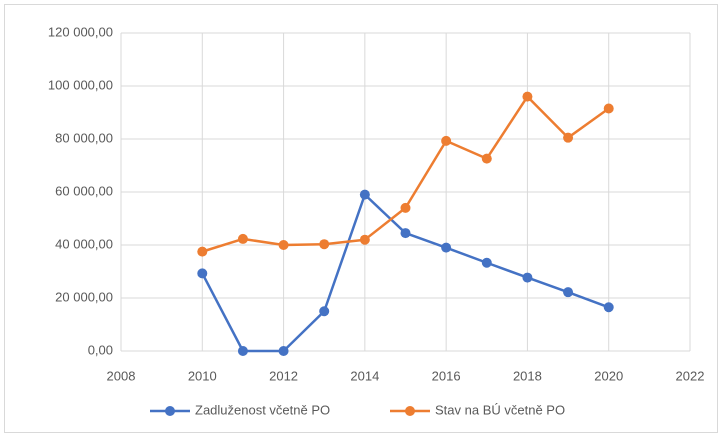 This screenshot has height=437, width=722. Describe the element at coordinates (84, 190) in the screenshot. I see `y-tick-label: 60 000,00` at that location.